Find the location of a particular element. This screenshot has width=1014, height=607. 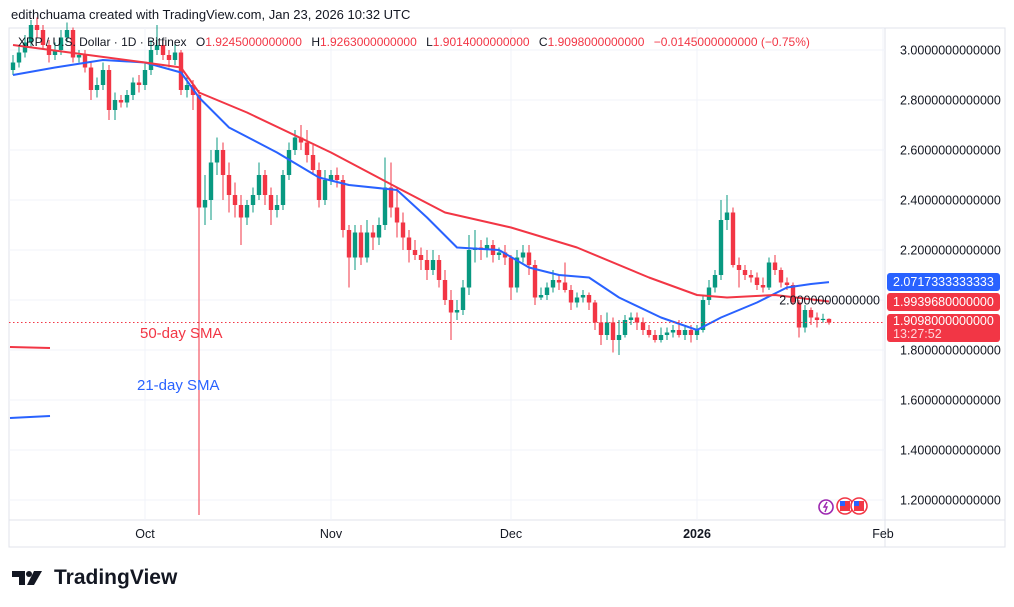

sma21-annotation: 21-day SMA is located at coordinates (178, 385).